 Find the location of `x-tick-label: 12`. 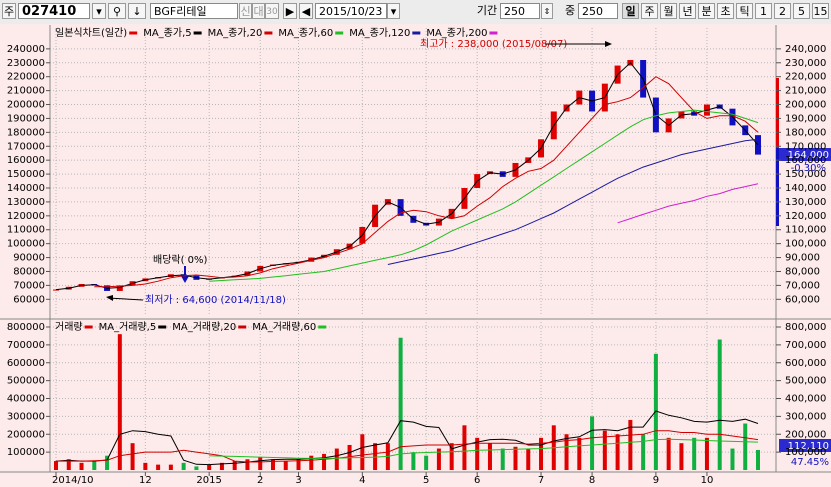

x-tick-label: 12 is located at coordinates (145, 480).